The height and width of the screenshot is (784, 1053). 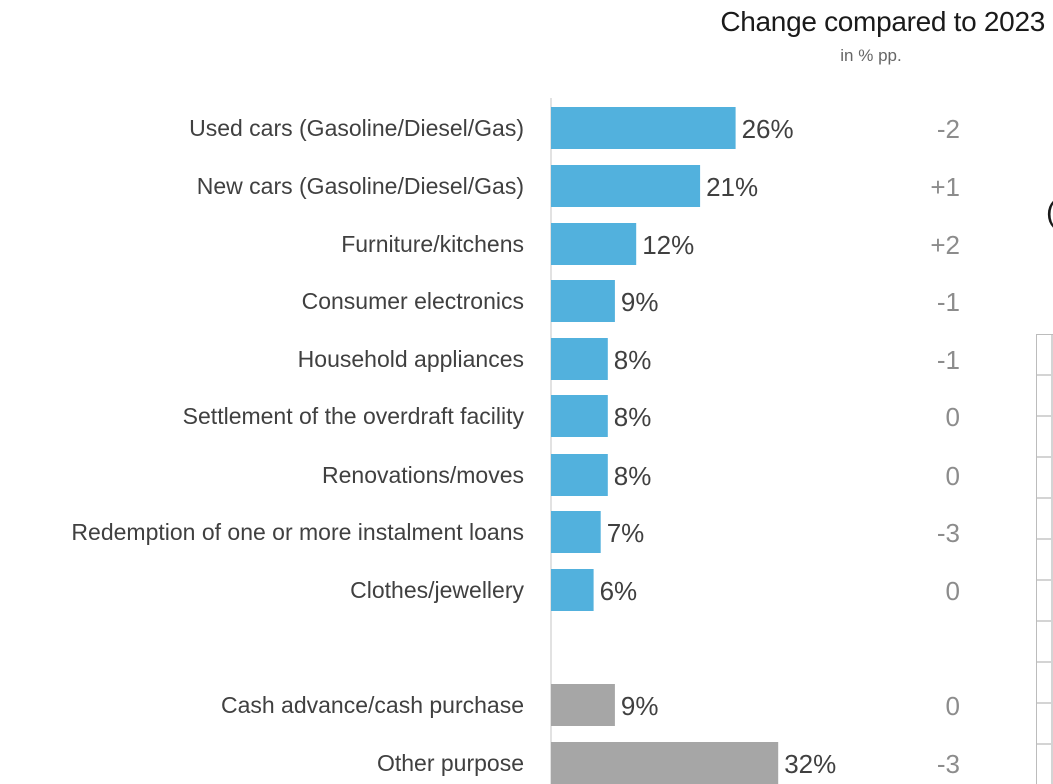 I want to click on category-label: Consumer electronics, so click(x=413, y=301).